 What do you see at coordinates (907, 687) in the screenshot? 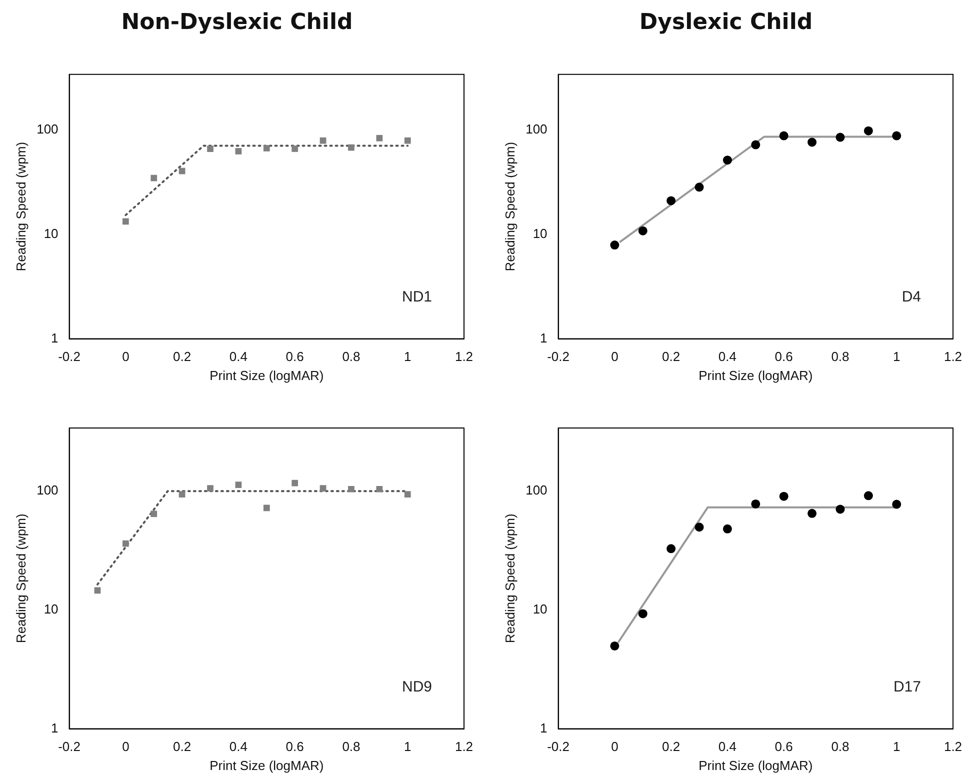
I see `annotation: D17` at bounding box center [907, 687].